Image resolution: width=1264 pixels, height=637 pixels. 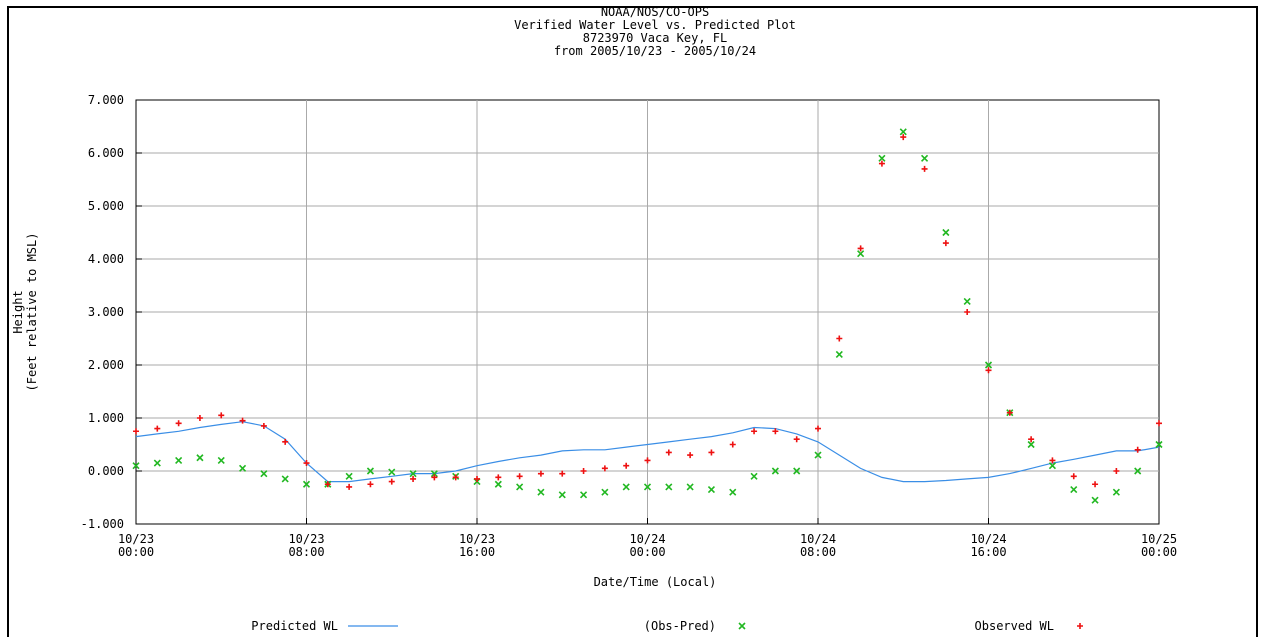 I want to click on legend-label: Observed WL, so click(x=1014, y=626).